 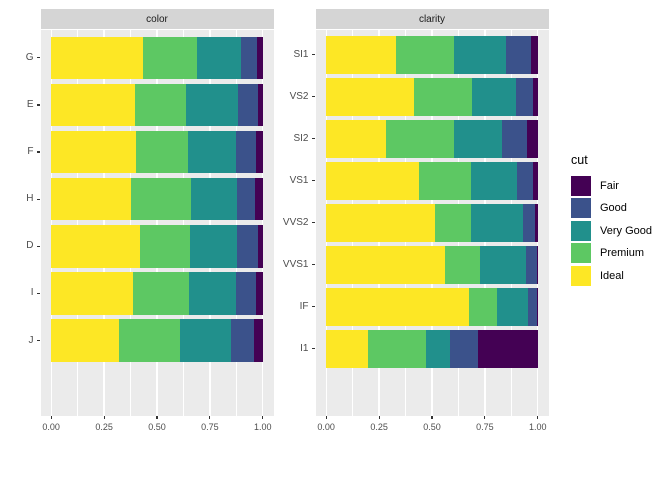 I want to click on bar-row-vvs1, so click(x=432, y=264).